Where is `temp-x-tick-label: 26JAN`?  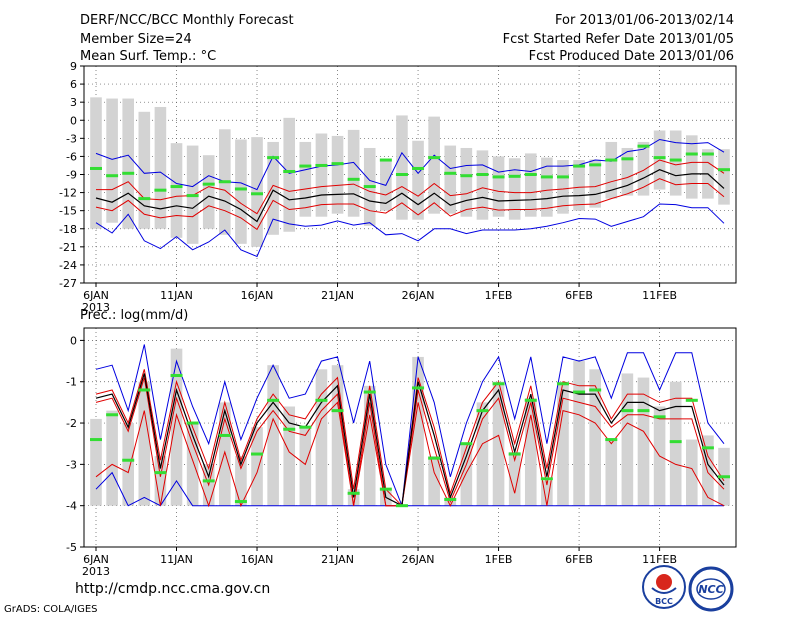
temp-x-tick-label: 26JAN is located at coordinates (418, 295).